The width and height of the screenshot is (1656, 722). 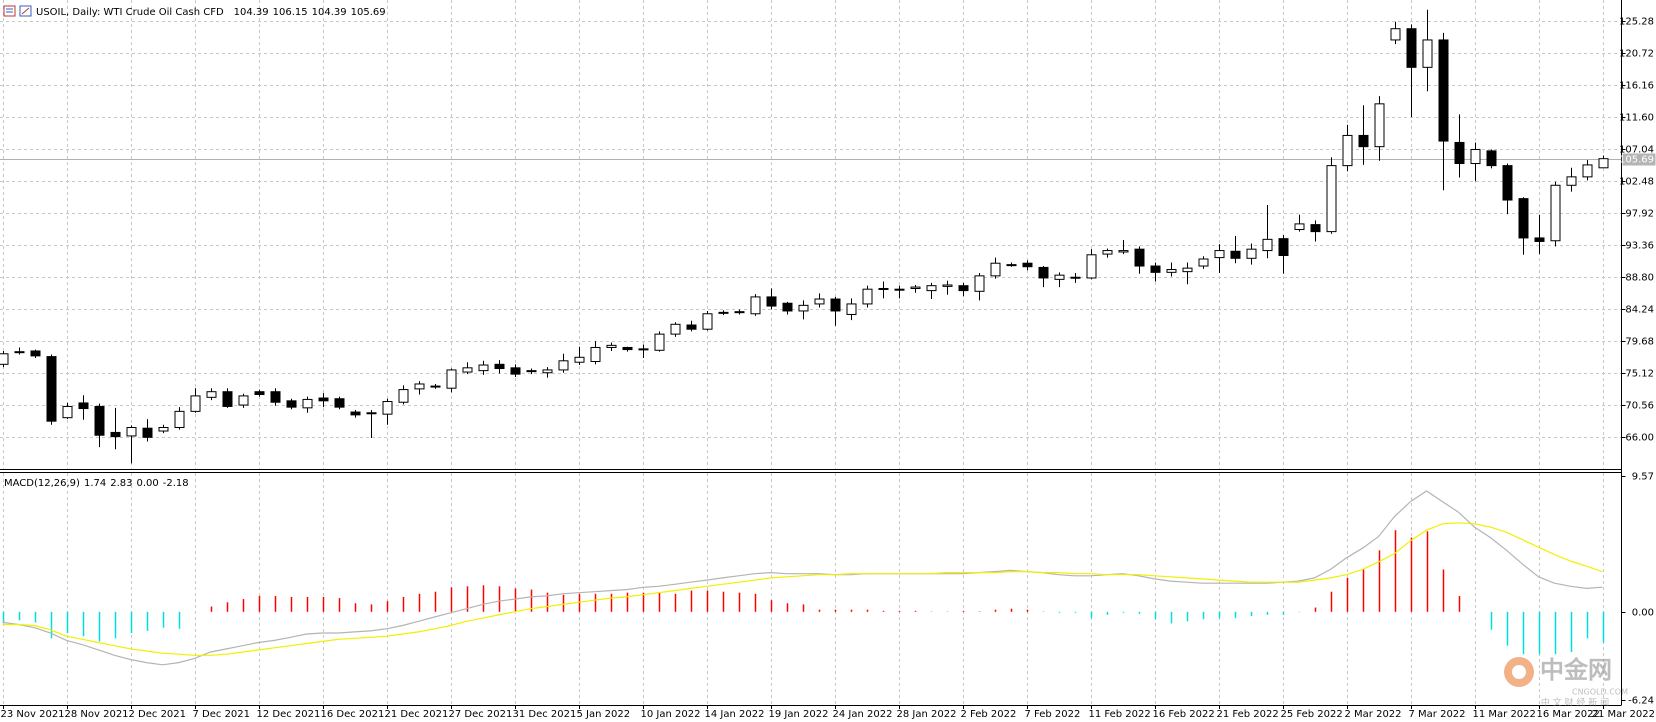 What do you see at coordinates (1568, 714) in the screenshot?
I see `x-tick-label: 16 Mar 2022` at bounding box center [1568, 714].